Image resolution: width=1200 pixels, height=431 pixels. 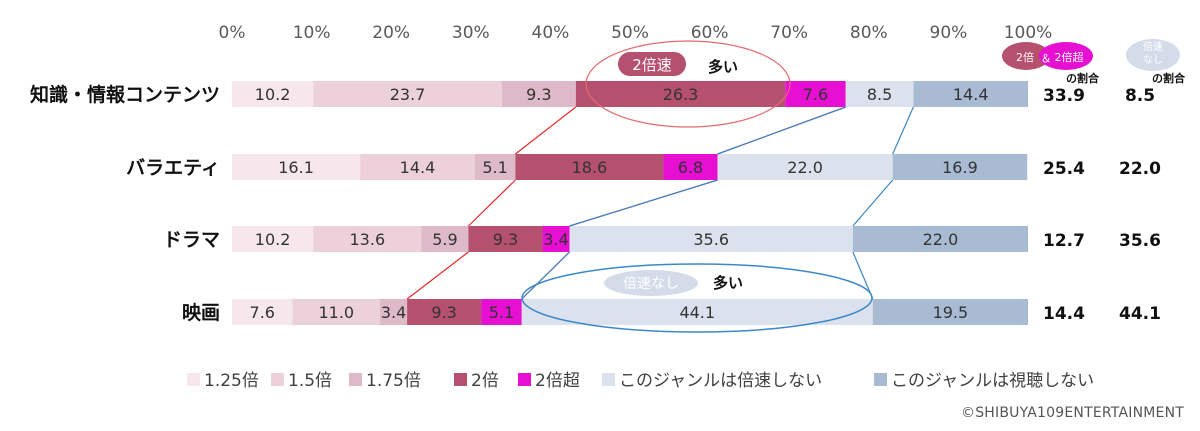 I want to click on x-tick-label: 10%, so click(x=312, y=33).